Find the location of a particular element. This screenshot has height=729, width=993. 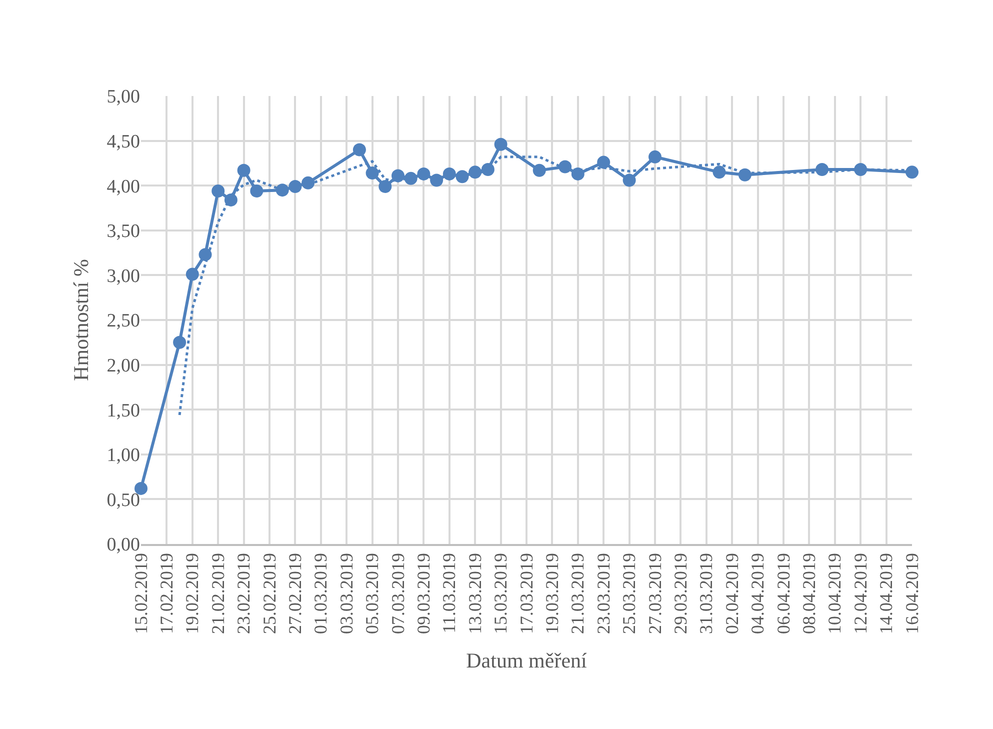

y-tick-label: 2,00 is located at coordinates (123, 365).